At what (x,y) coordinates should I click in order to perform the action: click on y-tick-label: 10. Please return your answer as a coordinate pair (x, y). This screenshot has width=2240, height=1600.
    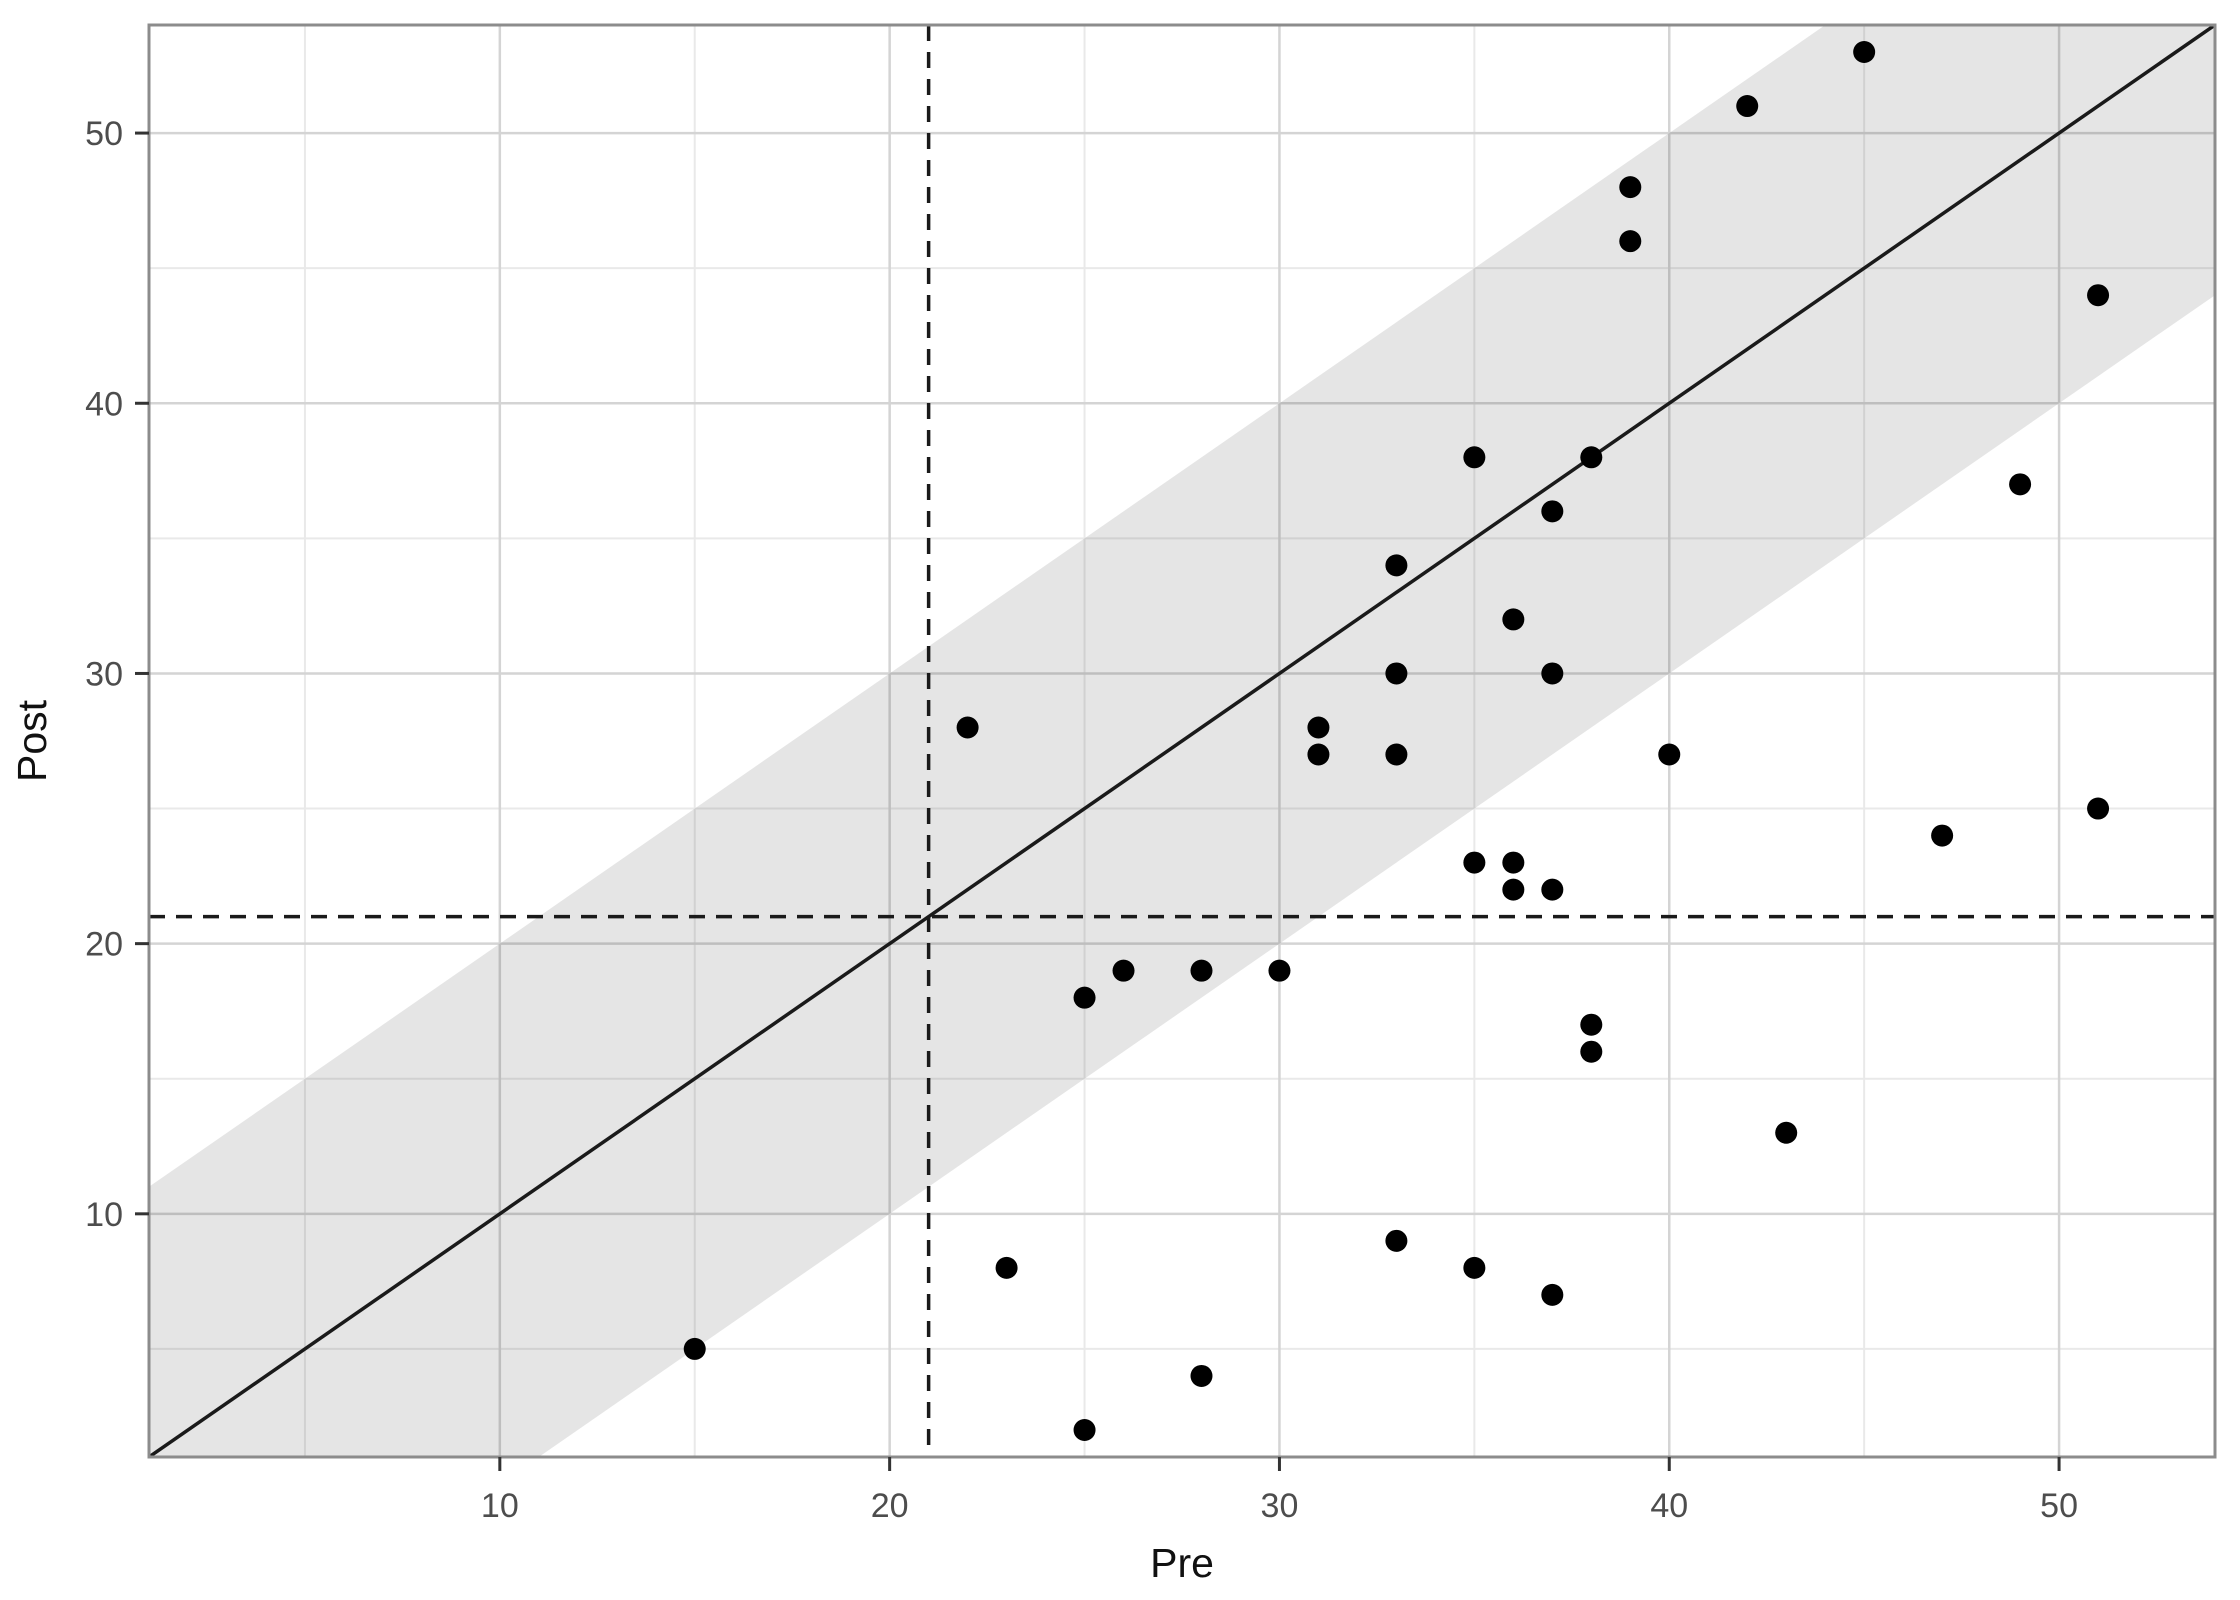
    Looking at the image, I should click on (104, 1215).